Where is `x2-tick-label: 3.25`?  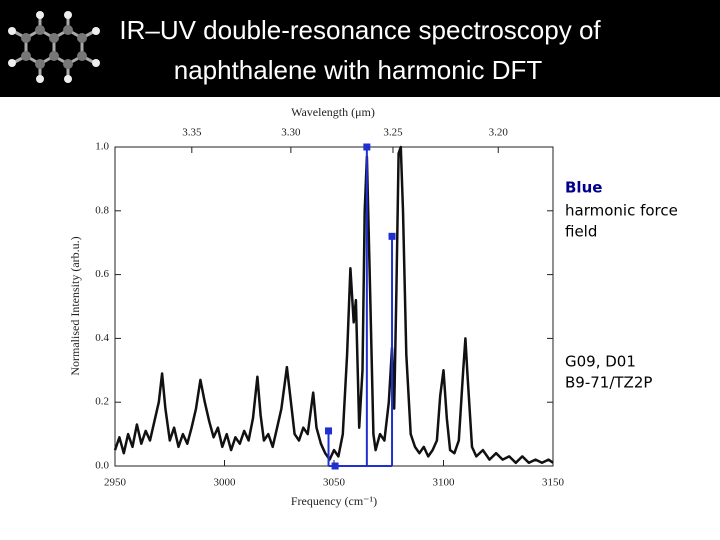
x2-tick-label: 3.25 is located at coordinates (393, 133).